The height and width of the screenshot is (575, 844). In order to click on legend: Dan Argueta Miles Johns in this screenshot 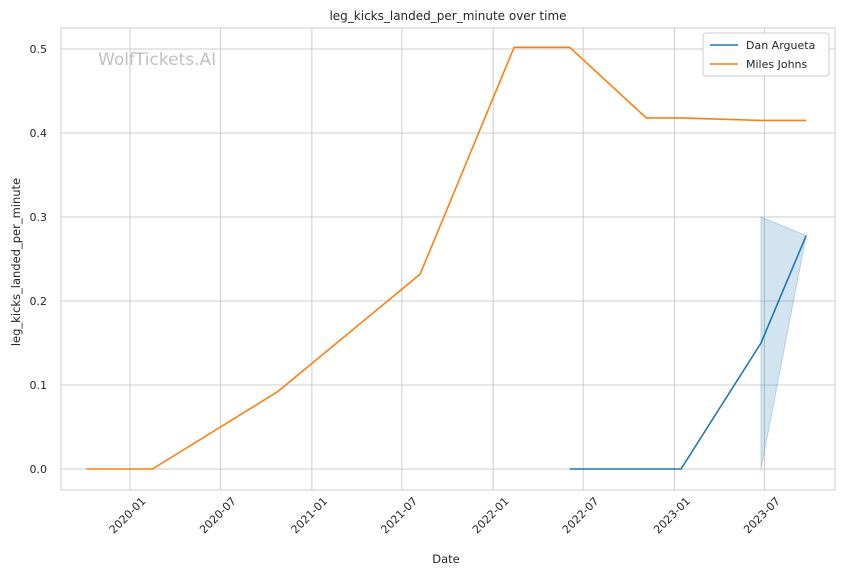, I will do `click(766, 54)`.